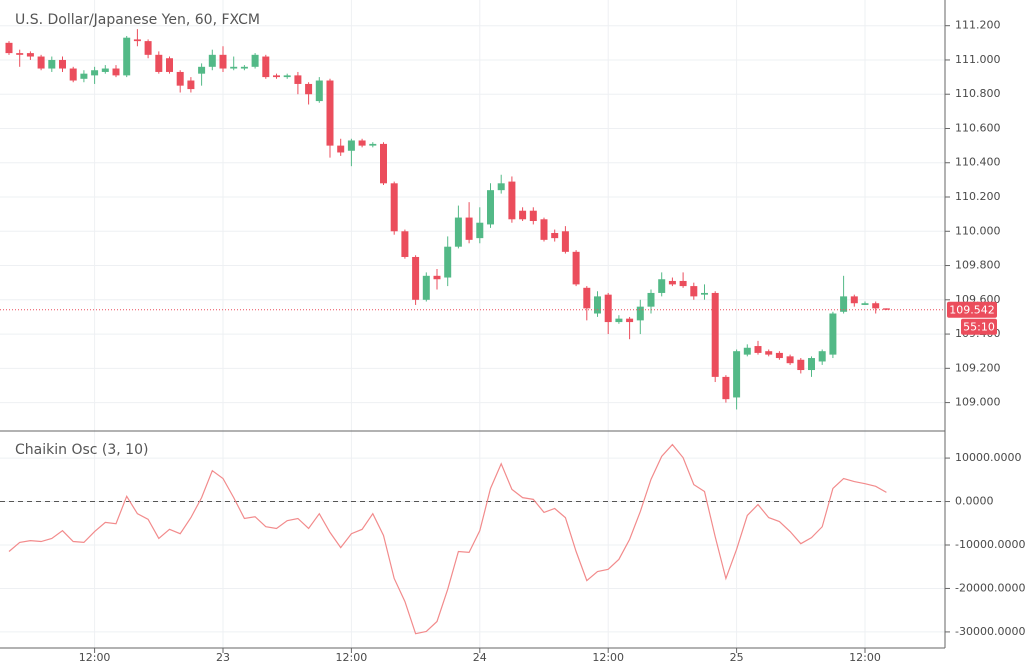 This screenshot has height=672, width=1029. I want to click on indicator-title: Chaikin Osc (3, 10), so click(81, 450).